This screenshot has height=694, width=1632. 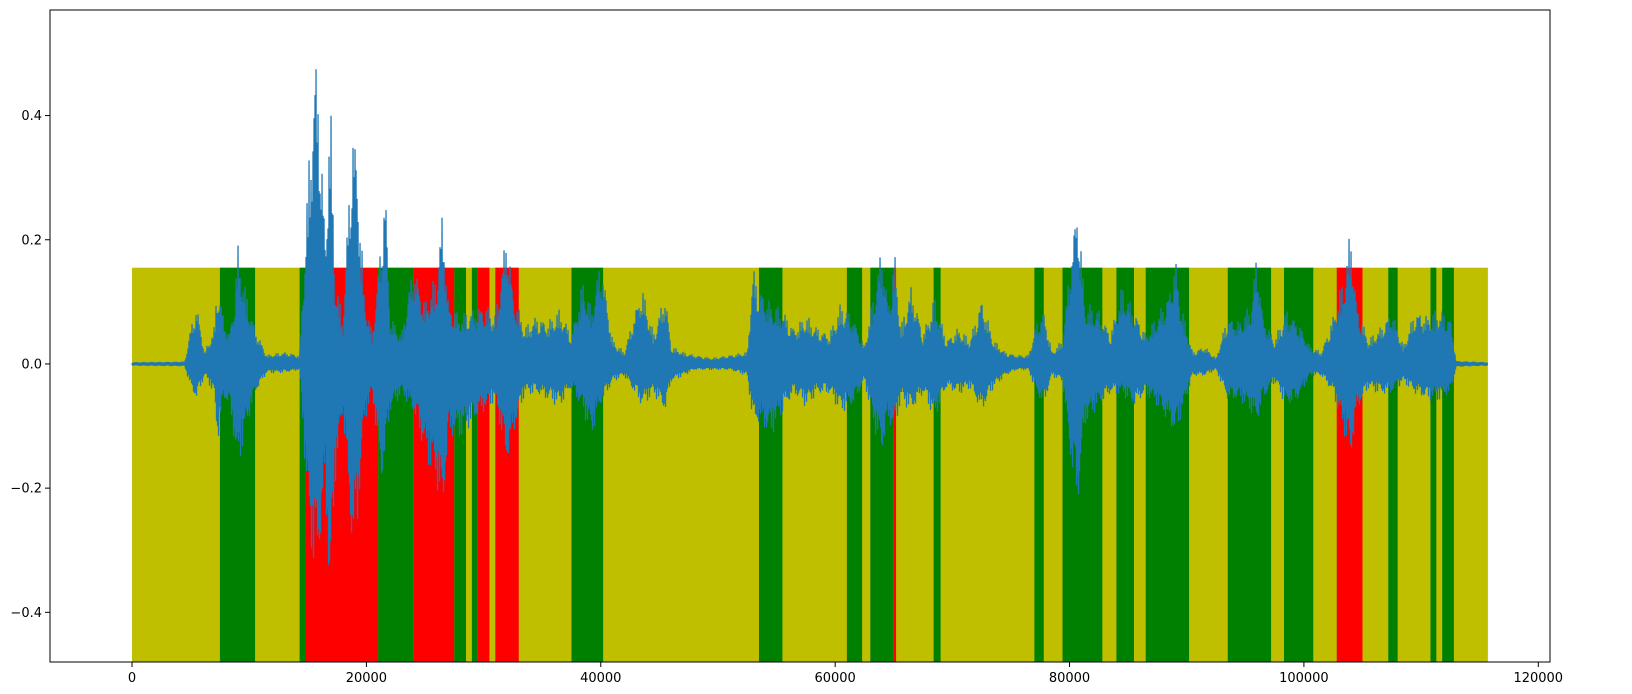 I want to click on y-axis-ticks: −0.4 −0.2 0.0 0.2 0.4, so click(x=30, y=365).